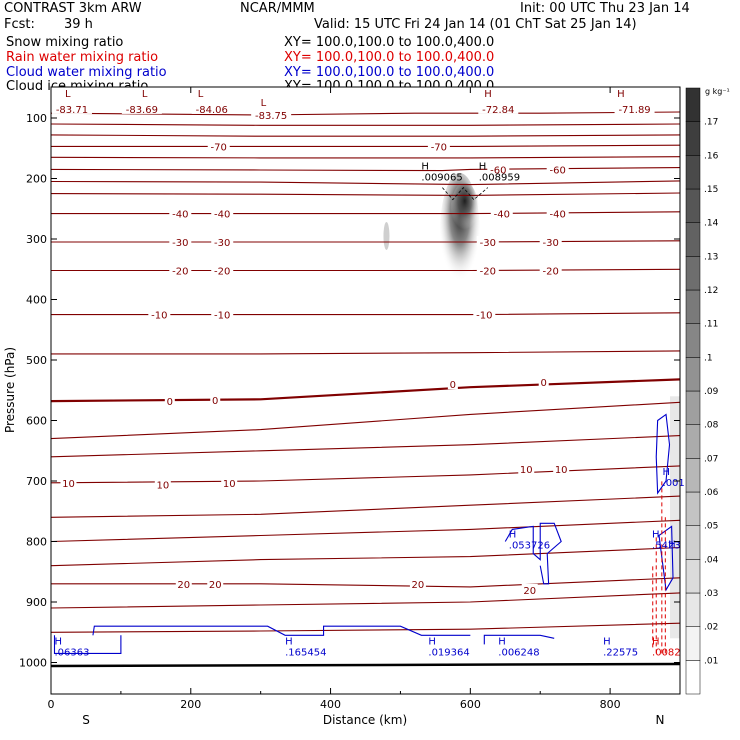 Image resolution: width=740 pixels, height=740 pixels. Describe the element at coordinates (36, 421) in the screenshot. I see `y-tick-label: 600` at that location.